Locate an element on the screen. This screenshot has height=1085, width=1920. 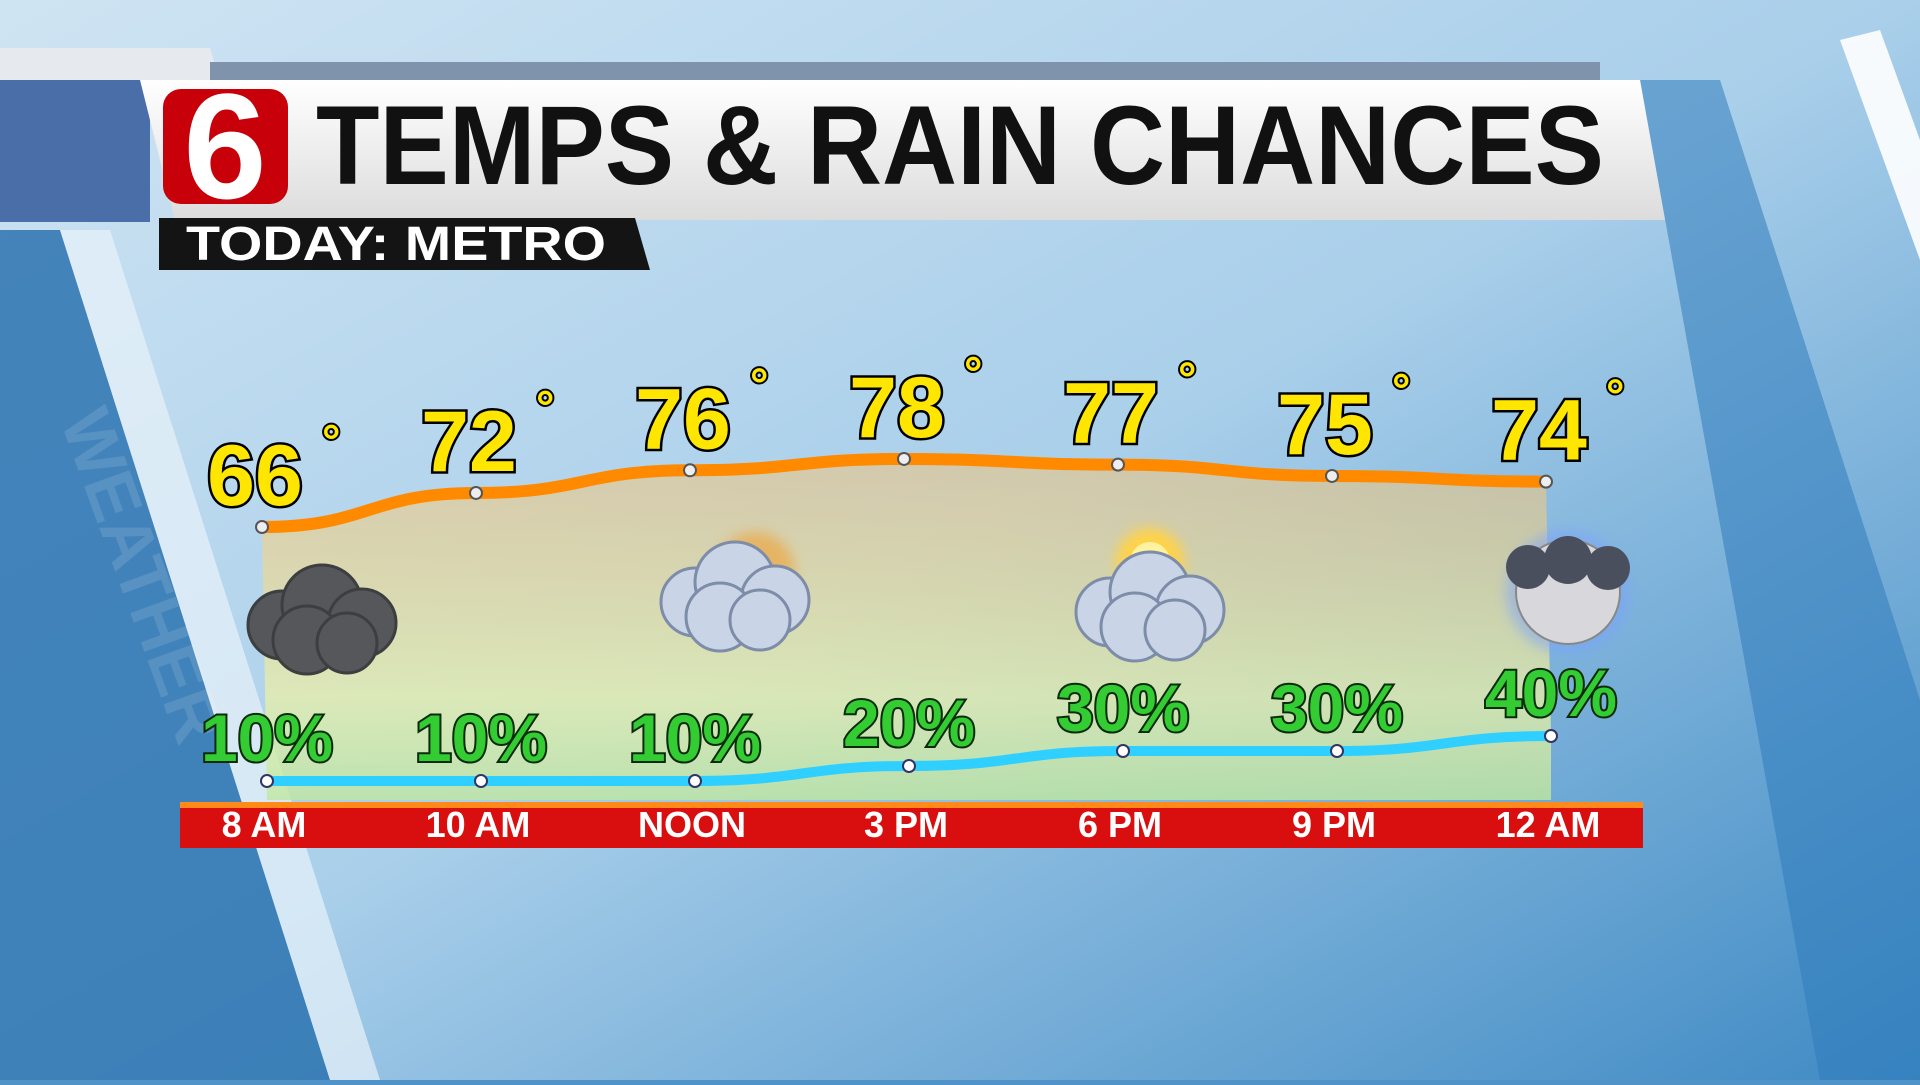
time-label: 8 AM is located at coordinates (264, 824).